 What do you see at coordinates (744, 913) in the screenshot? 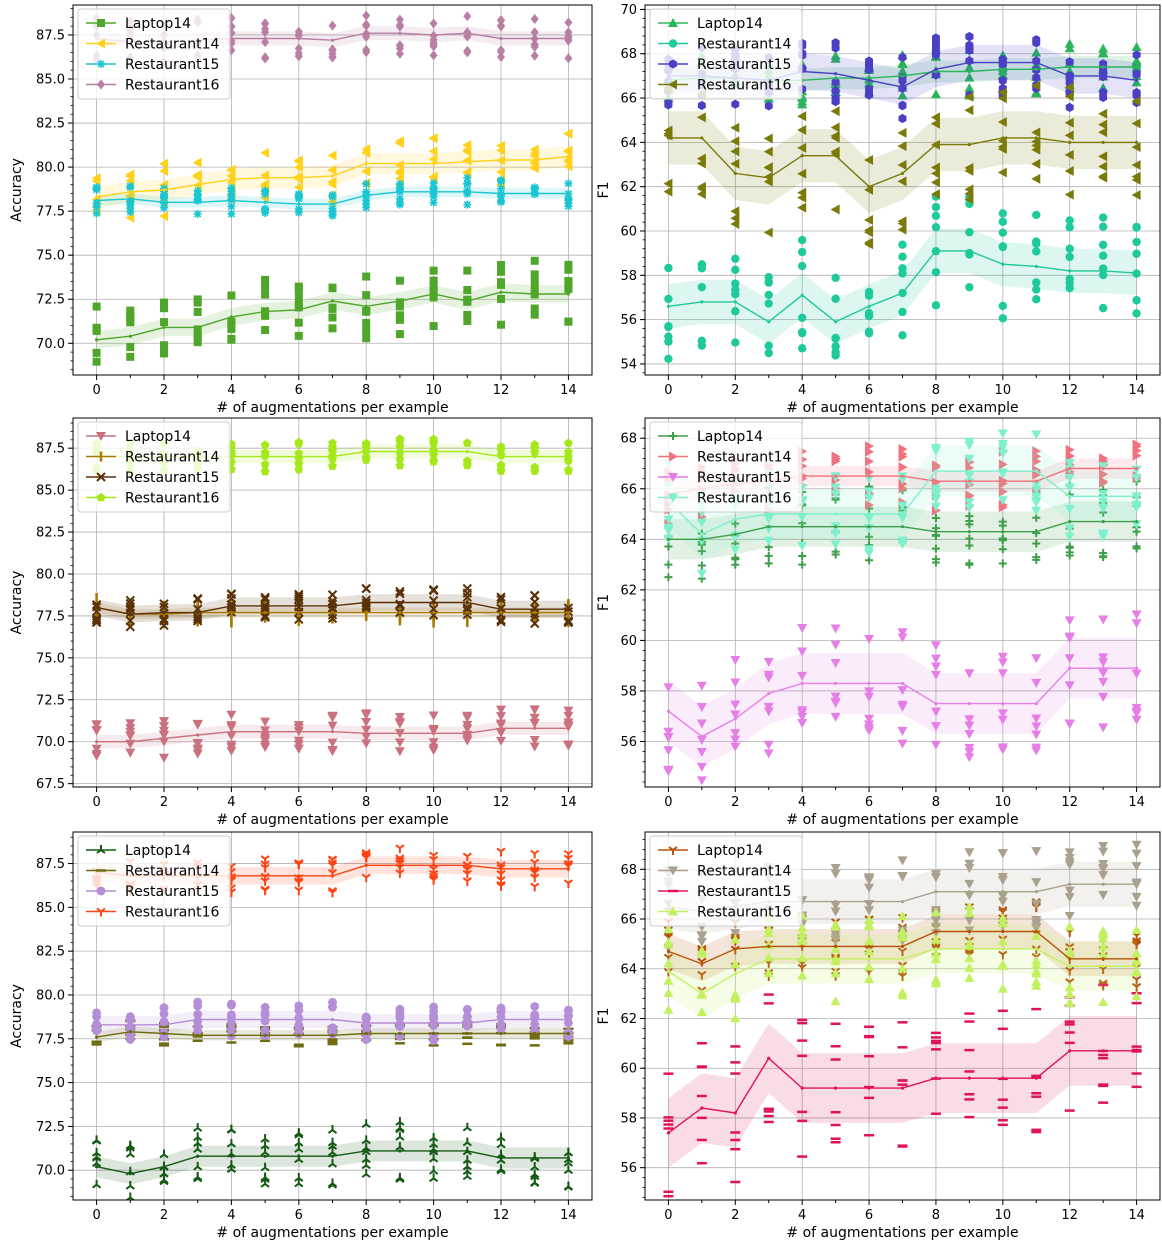
I see `legend-label: Restaurant16` at bounding box center [744, 913].